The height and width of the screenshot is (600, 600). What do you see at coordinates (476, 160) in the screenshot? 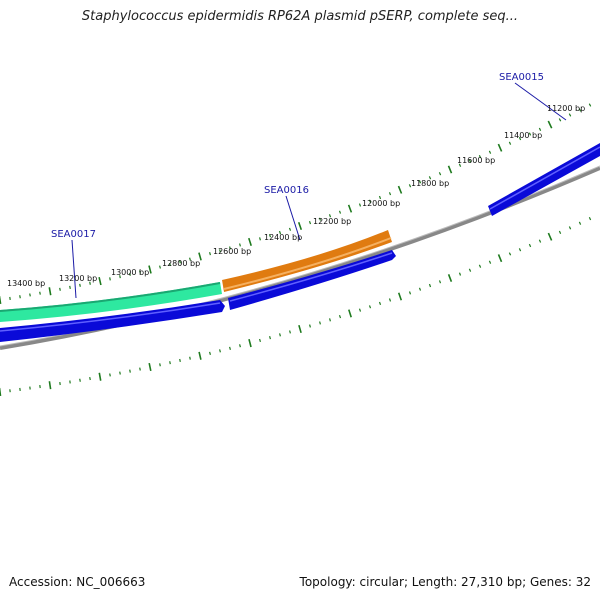
I see `tick-label-11600: 11600 bp` at bounding box center [476, 160].